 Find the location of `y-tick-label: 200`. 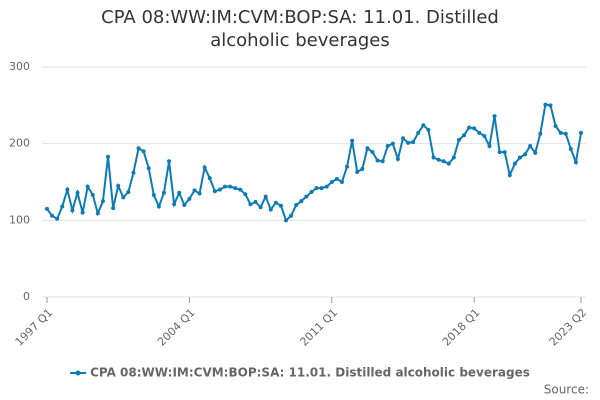

y-tick-label: 200 is located at coordinates (19, 143).